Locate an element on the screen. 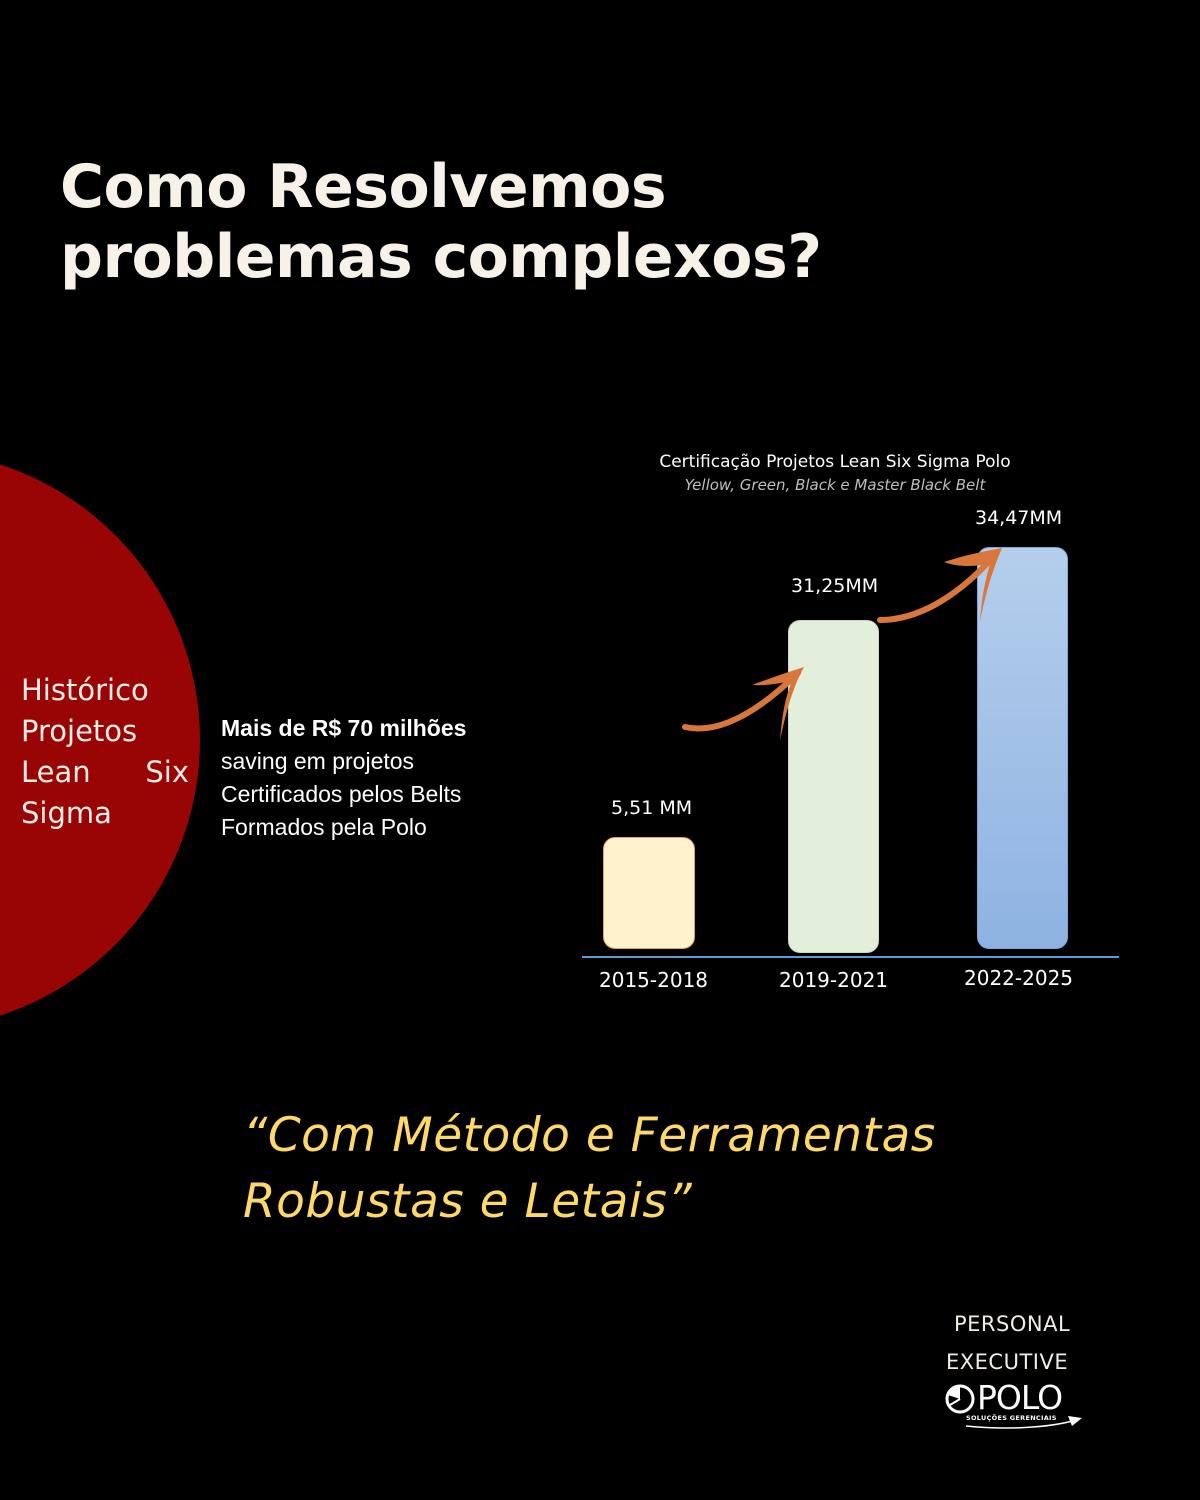 The image size is (1200, 1500). title-line-1: Como Resolvemos is located at coordinates (363, 187).